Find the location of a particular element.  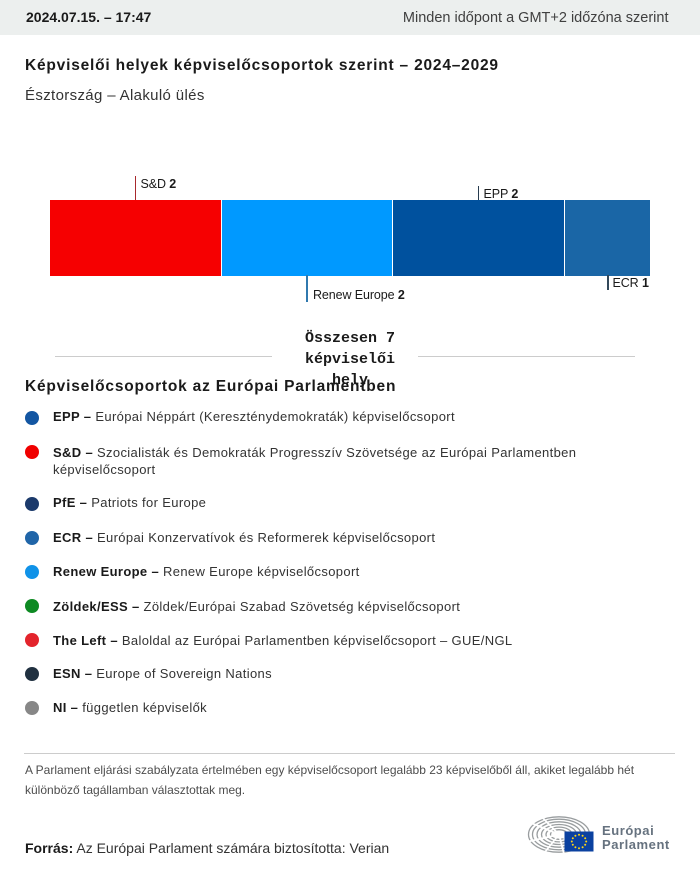

svg-text: Parlament is located at coordinates (636, 844).